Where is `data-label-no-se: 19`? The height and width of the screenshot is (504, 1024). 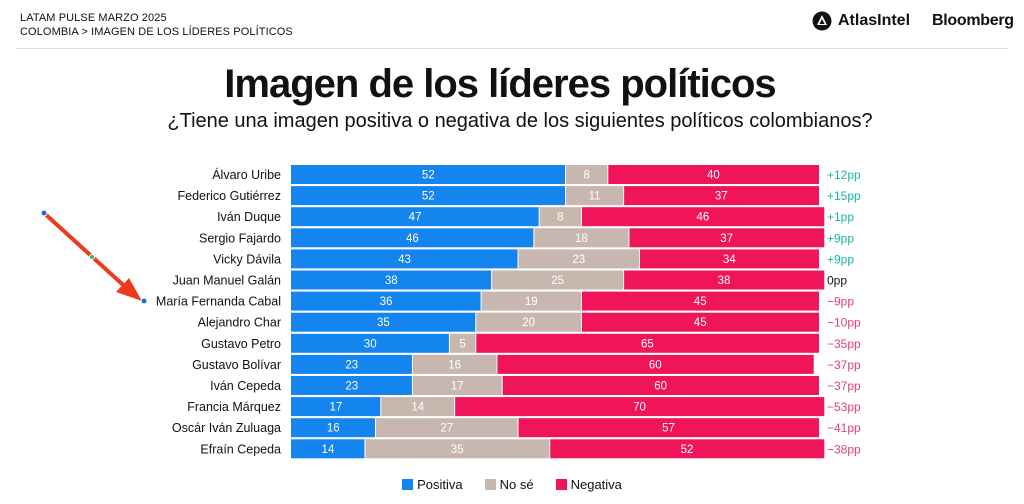 data-label-no-se: 19 is located at coordinates (531, 302).